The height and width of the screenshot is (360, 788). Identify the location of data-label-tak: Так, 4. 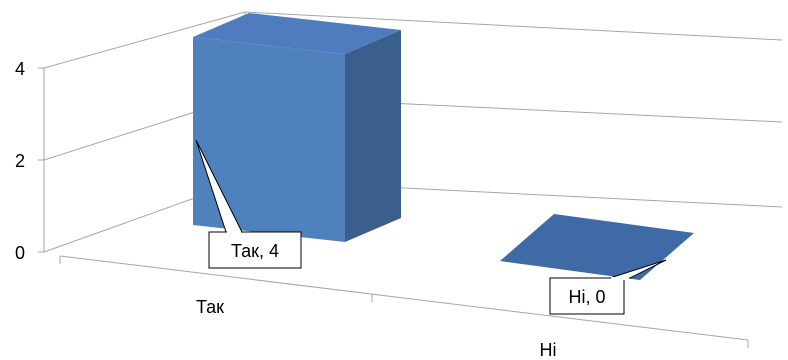
(248, 204).